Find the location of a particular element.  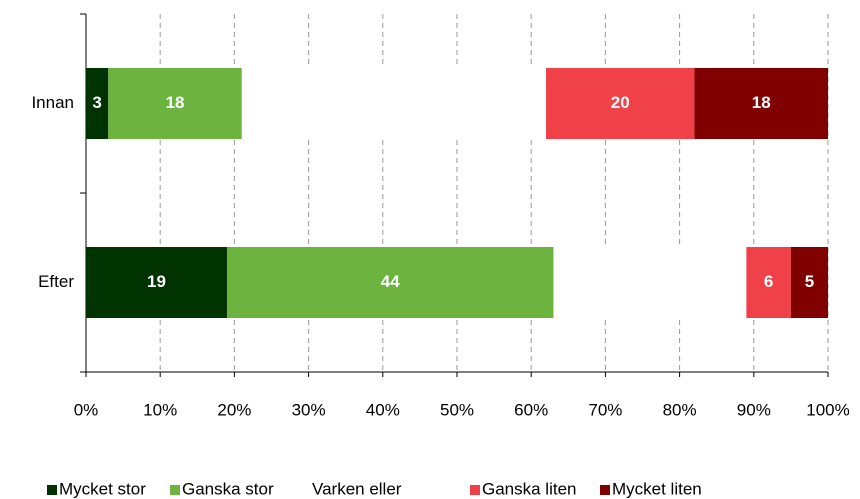

value-label: 3 is located at coordinates (96, 102).